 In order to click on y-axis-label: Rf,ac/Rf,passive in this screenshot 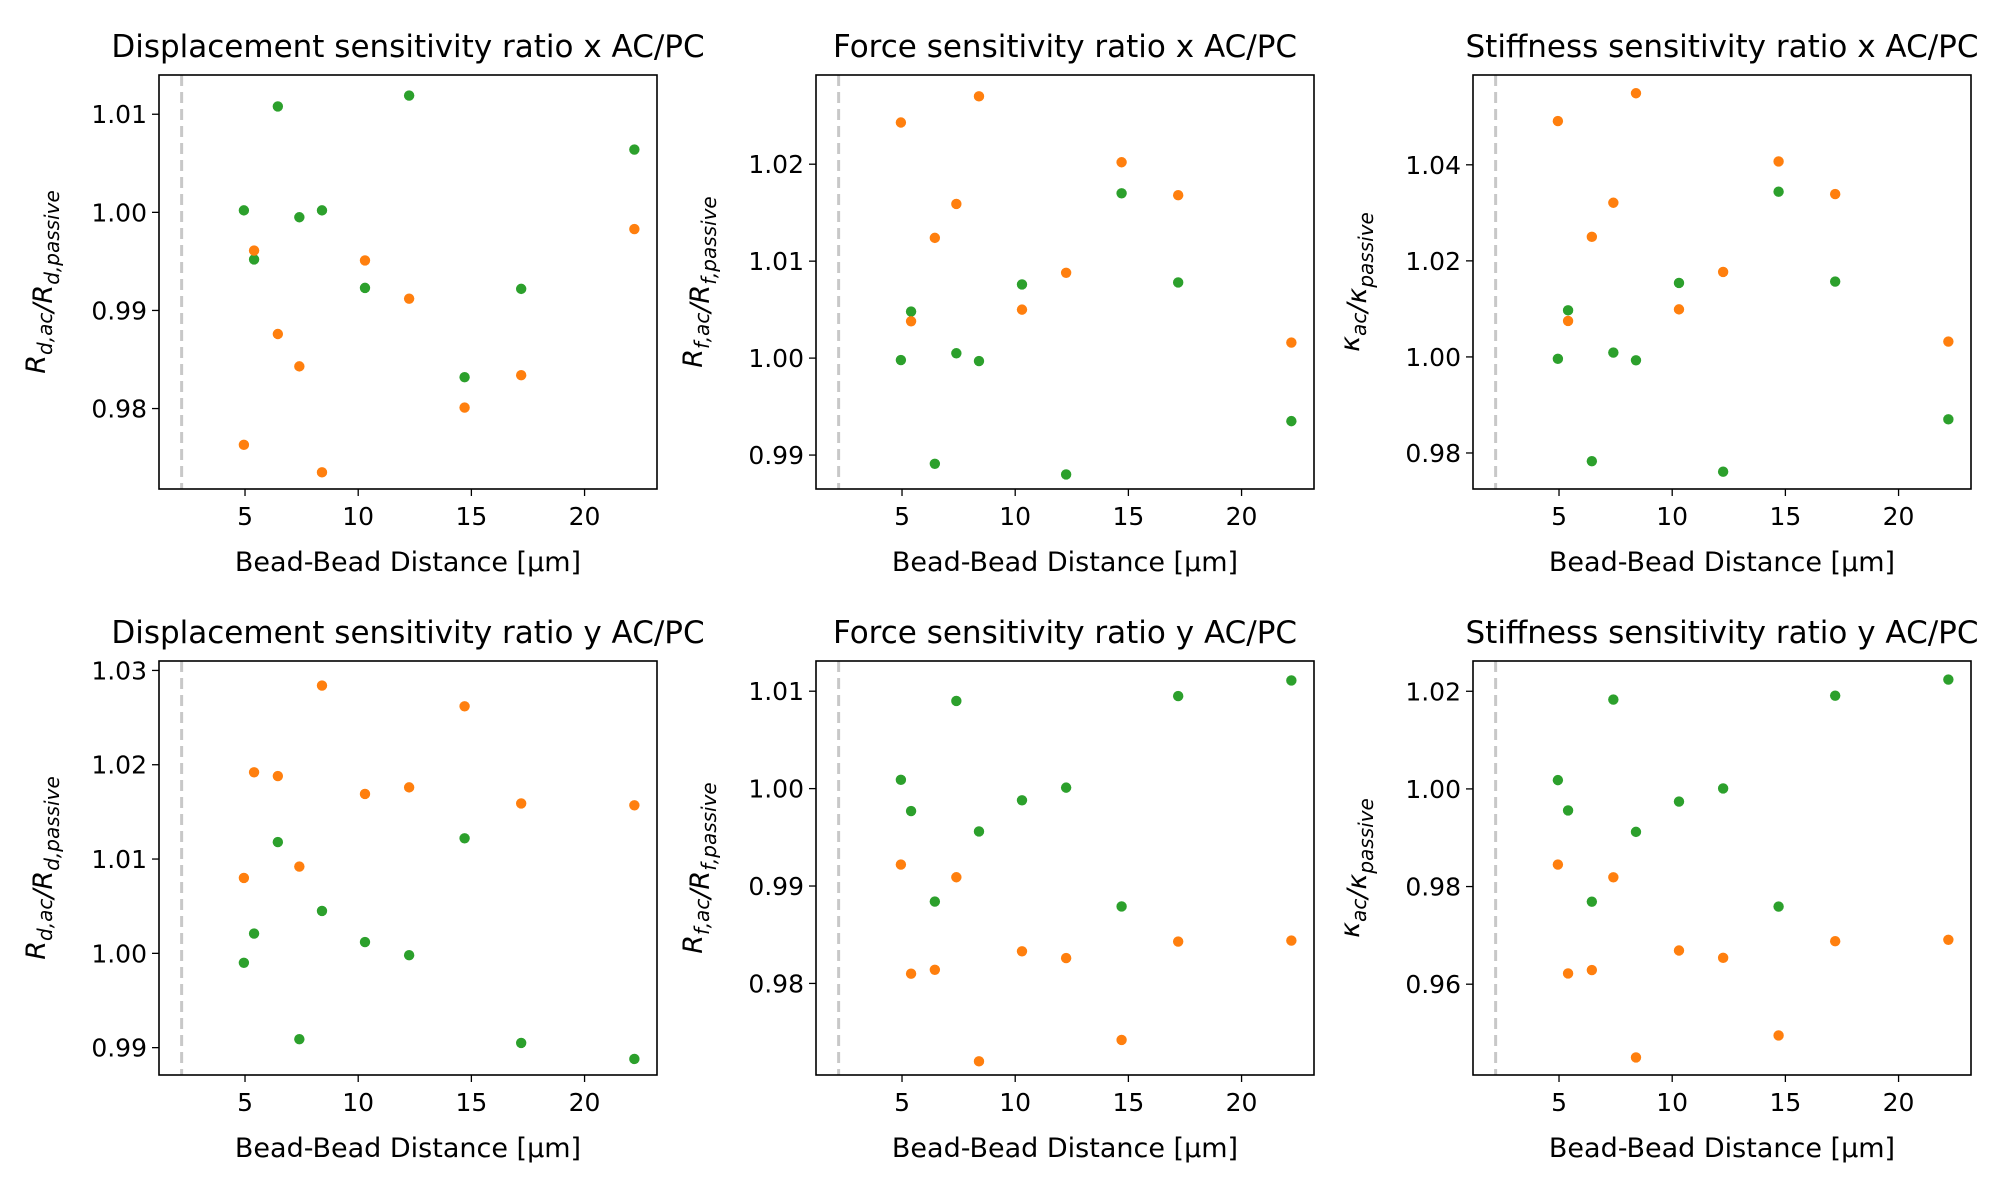, I will do `click(699, 282)`.